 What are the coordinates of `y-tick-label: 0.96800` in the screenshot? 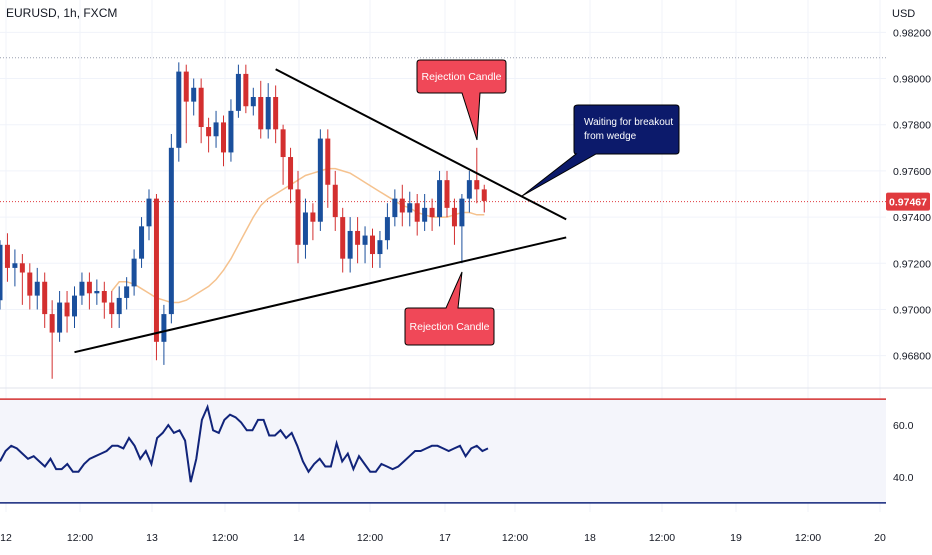 It's located at (912, 357).